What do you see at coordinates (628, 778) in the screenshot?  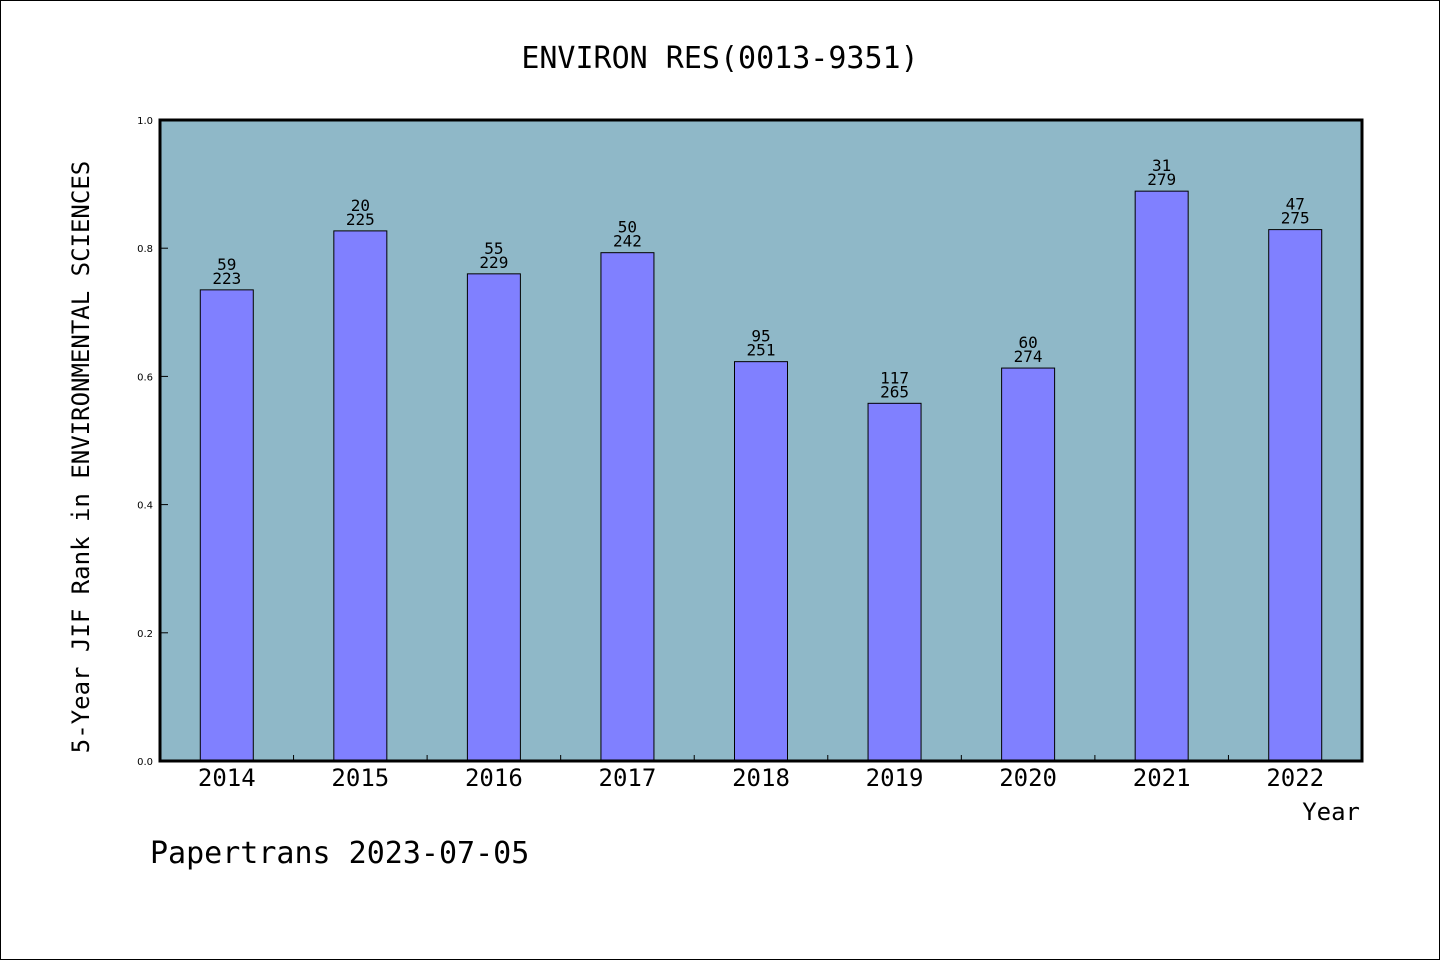 I see `x-tick-label-2017: 2017` at bounding box center [628, 778].